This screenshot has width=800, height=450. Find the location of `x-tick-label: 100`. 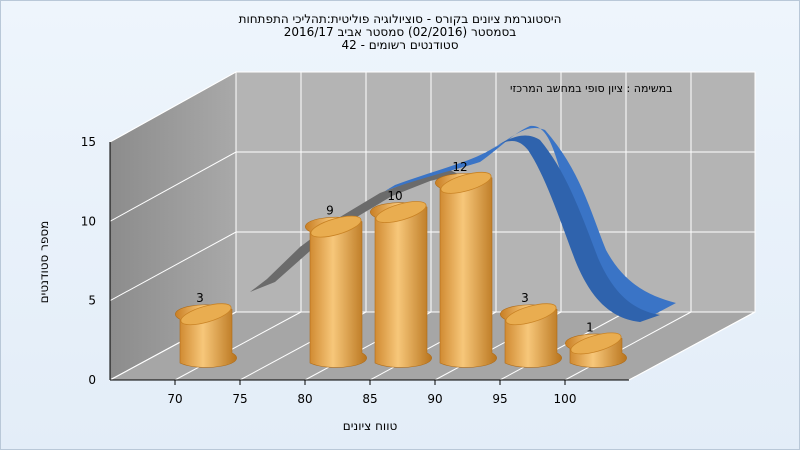

x-tick-label: 100 is located at coordinates (565, 399).